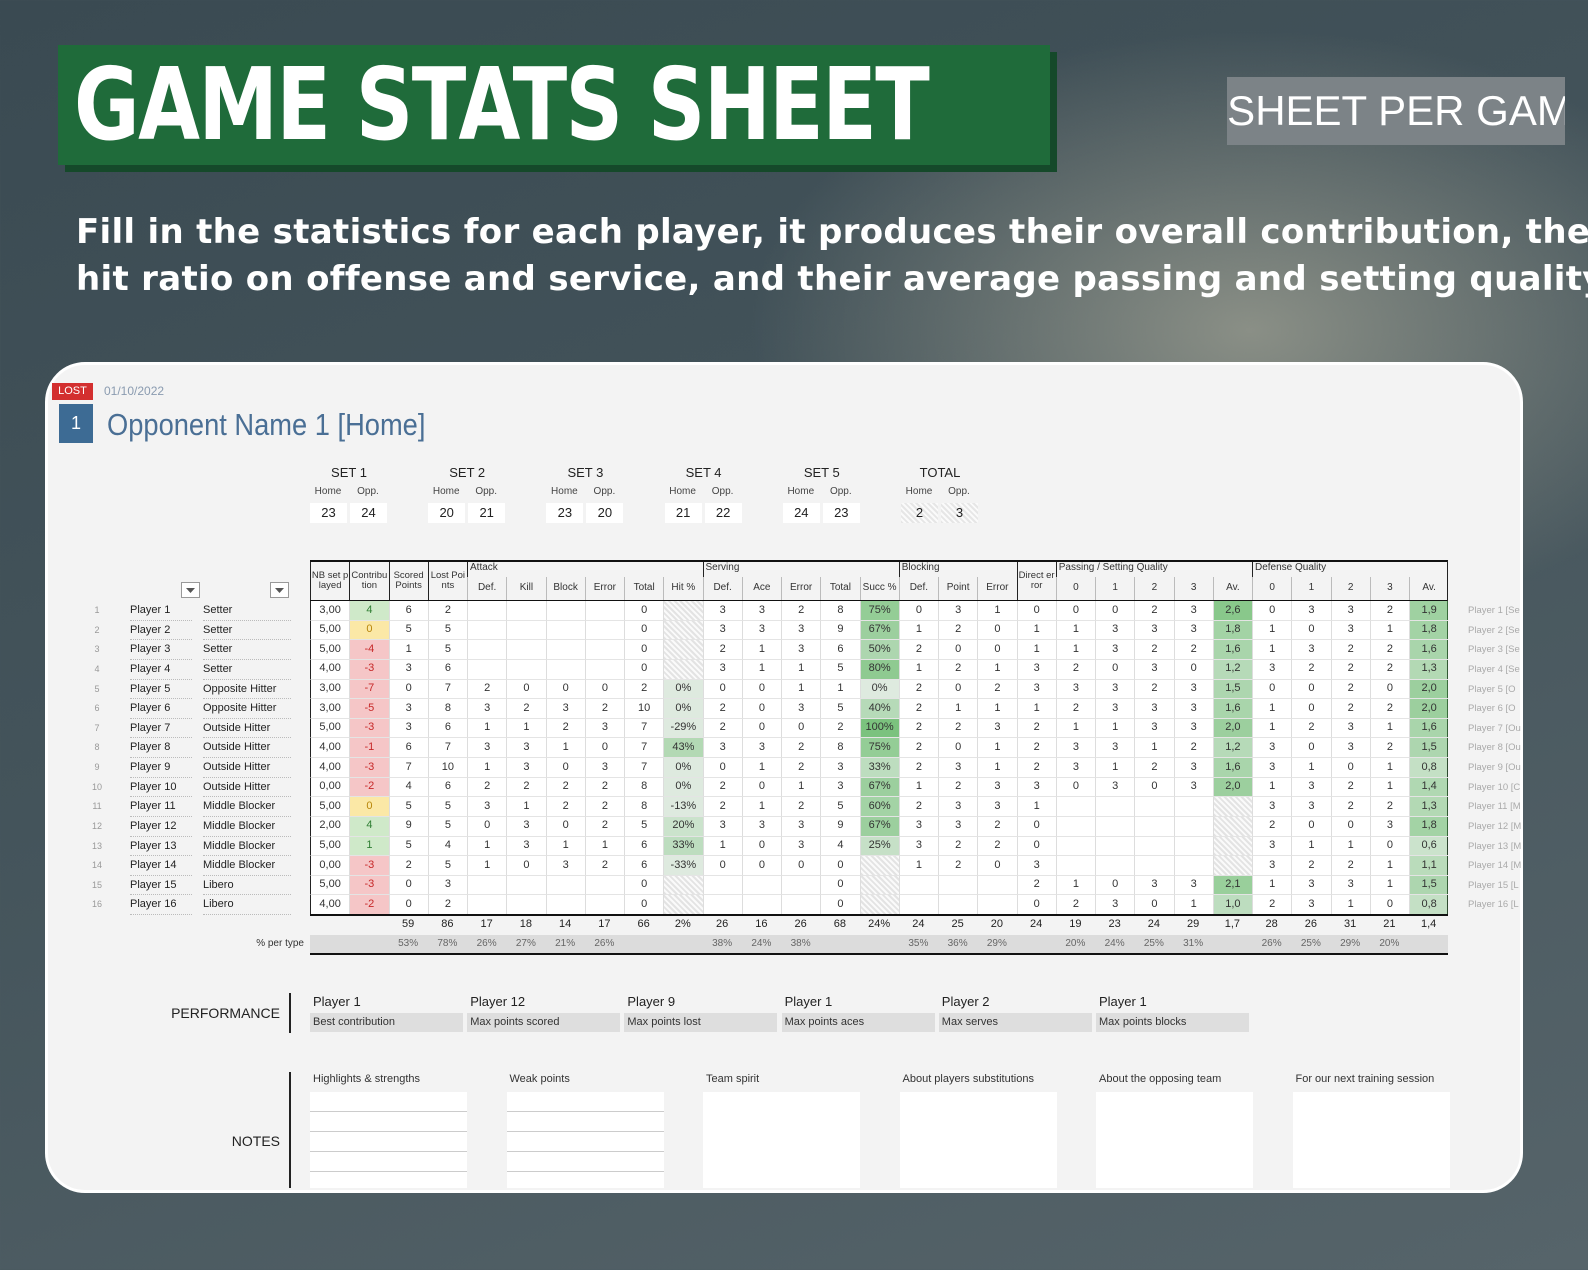 This screenshot has width=1588, height=1270. What do you see at coordinates (1271, 924) in the screenshot?
I see `total-cell: 28` at bounding box center [1271, 924].